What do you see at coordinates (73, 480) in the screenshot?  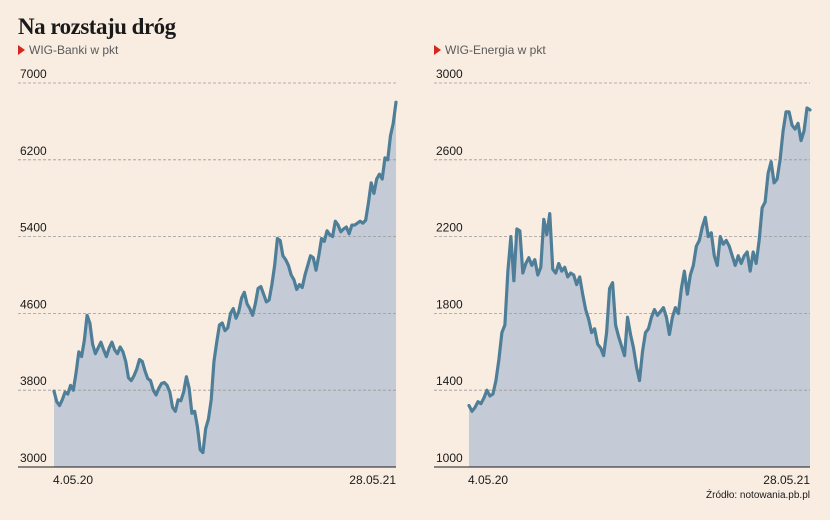 I see `x-tick-label-left: 4.05.20` at bounding box center [73, 480].